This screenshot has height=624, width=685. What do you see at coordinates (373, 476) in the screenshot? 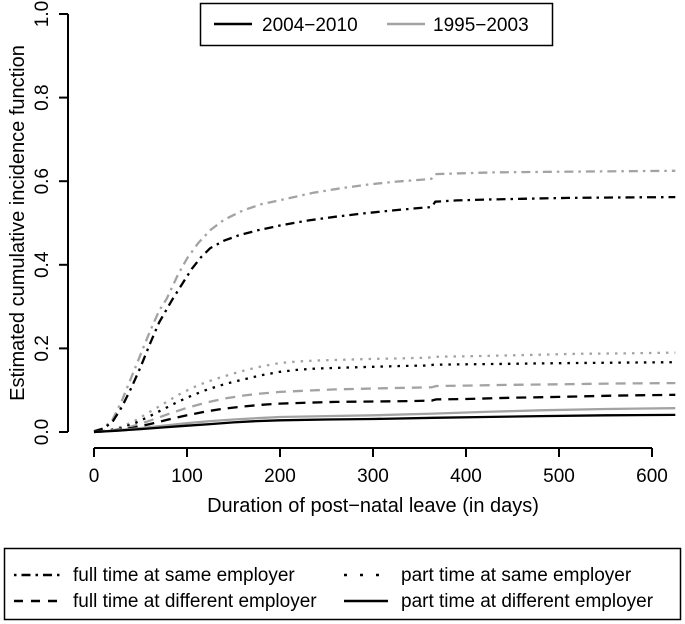
I see `x-tick-label-300: 300` at bounding box center [373, 476].